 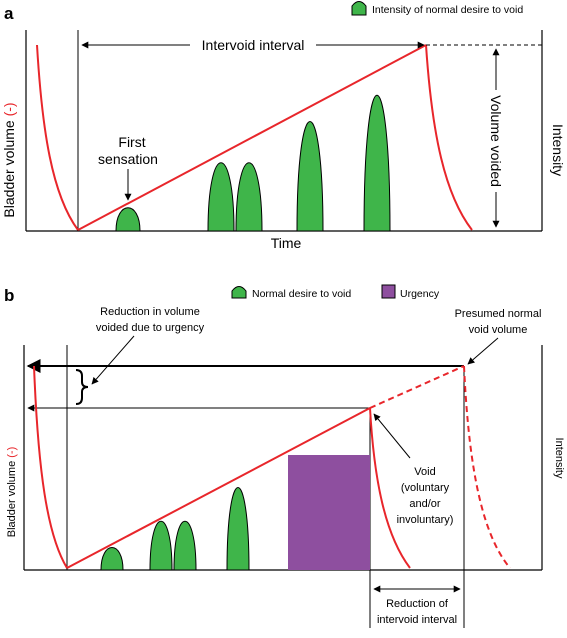 I want to click on b-presumed-line2: void volume, so click(x=498, y=330).